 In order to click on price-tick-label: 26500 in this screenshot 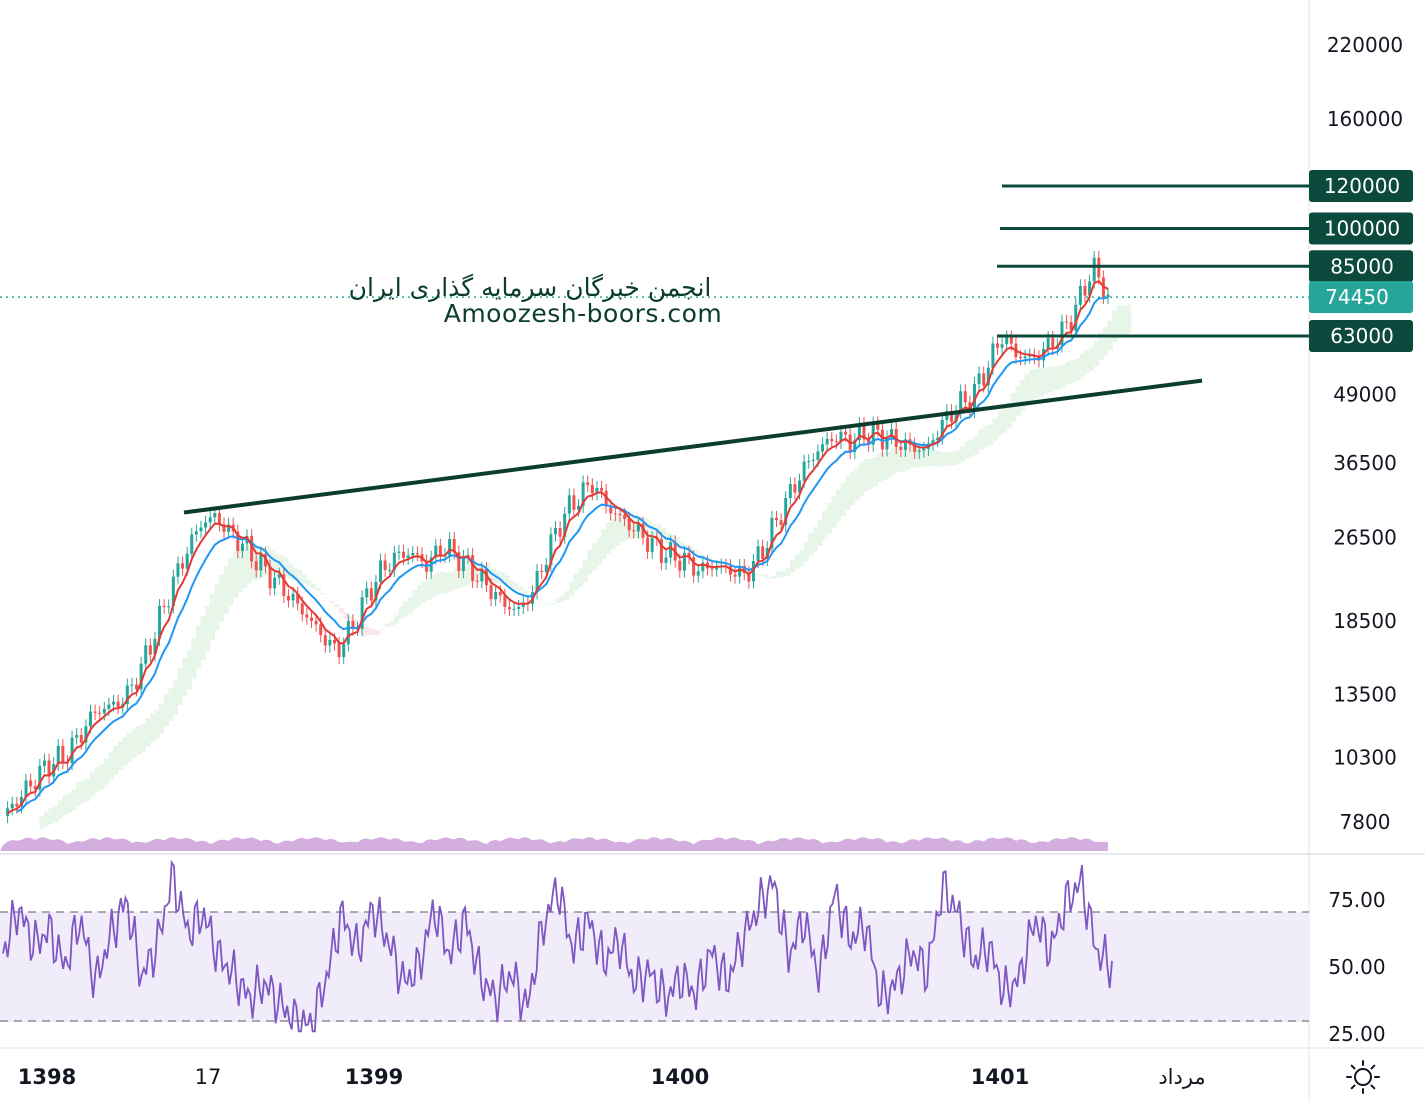, I will do `click(1365, 537)`.